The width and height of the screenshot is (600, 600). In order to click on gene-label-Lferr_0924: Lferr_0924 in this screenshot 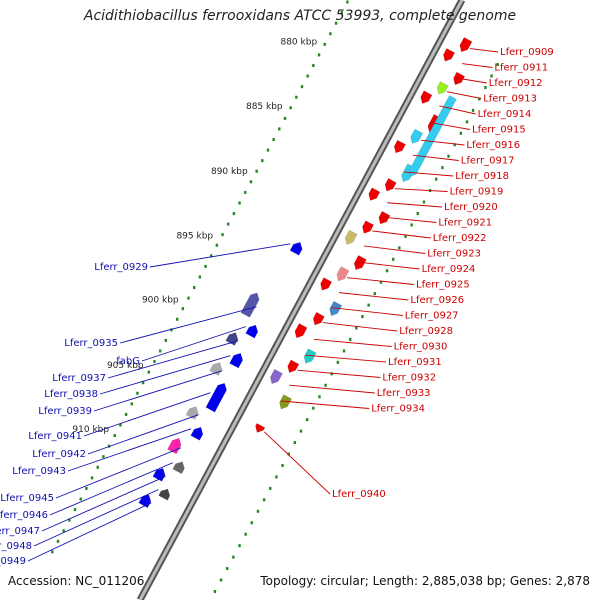, I will do `click(449, 269)`.